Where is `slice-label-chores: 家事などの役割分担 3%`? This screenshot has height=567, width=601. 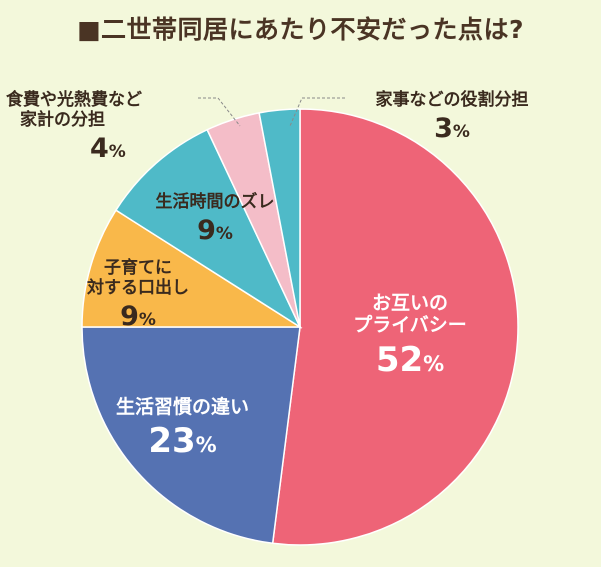 slice-label-chores: 家事などの役割分担 3% is located at coordinates (452, 117).